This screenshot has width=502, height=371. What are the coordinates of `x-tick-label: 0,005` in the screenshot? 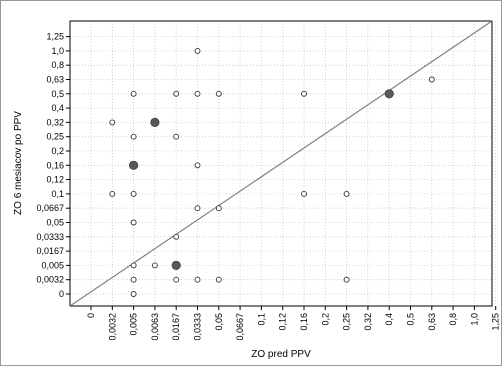 It's located at (134, 324).